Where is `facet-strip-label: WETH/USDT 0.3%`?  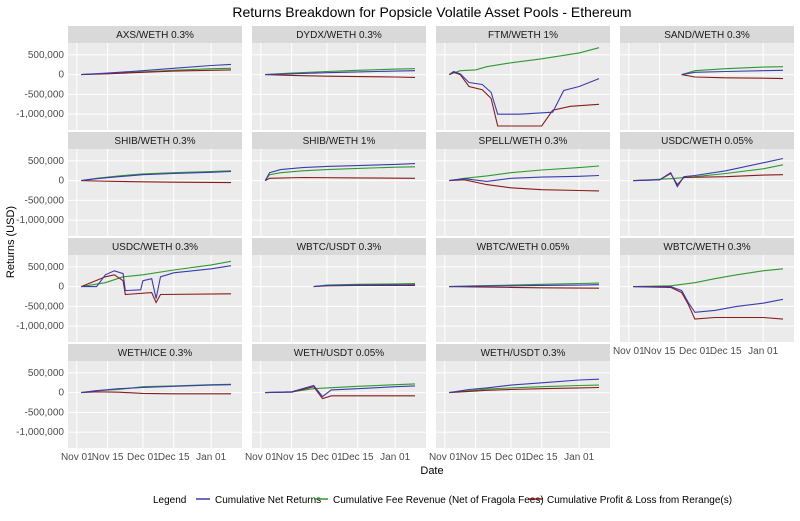 facet-strip-label: WETH/USDT 0.3% is located at coordinates (523, 353).